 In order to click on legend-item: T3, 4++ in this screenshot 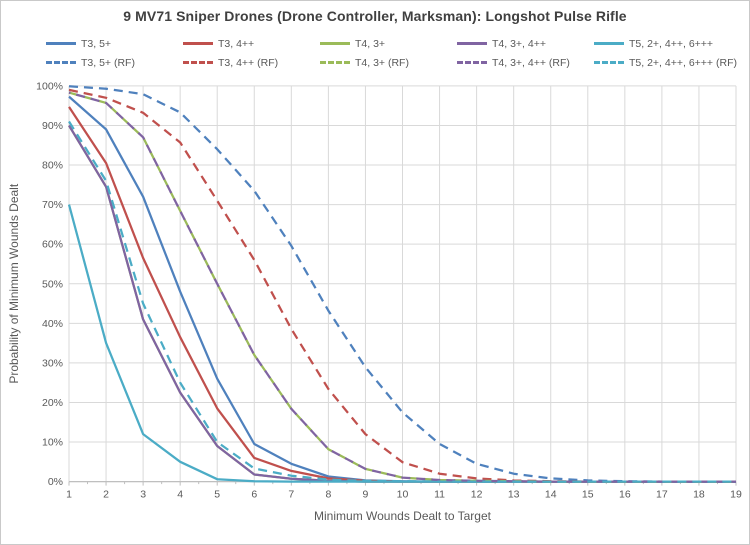, I will do `click(251, 44)`.